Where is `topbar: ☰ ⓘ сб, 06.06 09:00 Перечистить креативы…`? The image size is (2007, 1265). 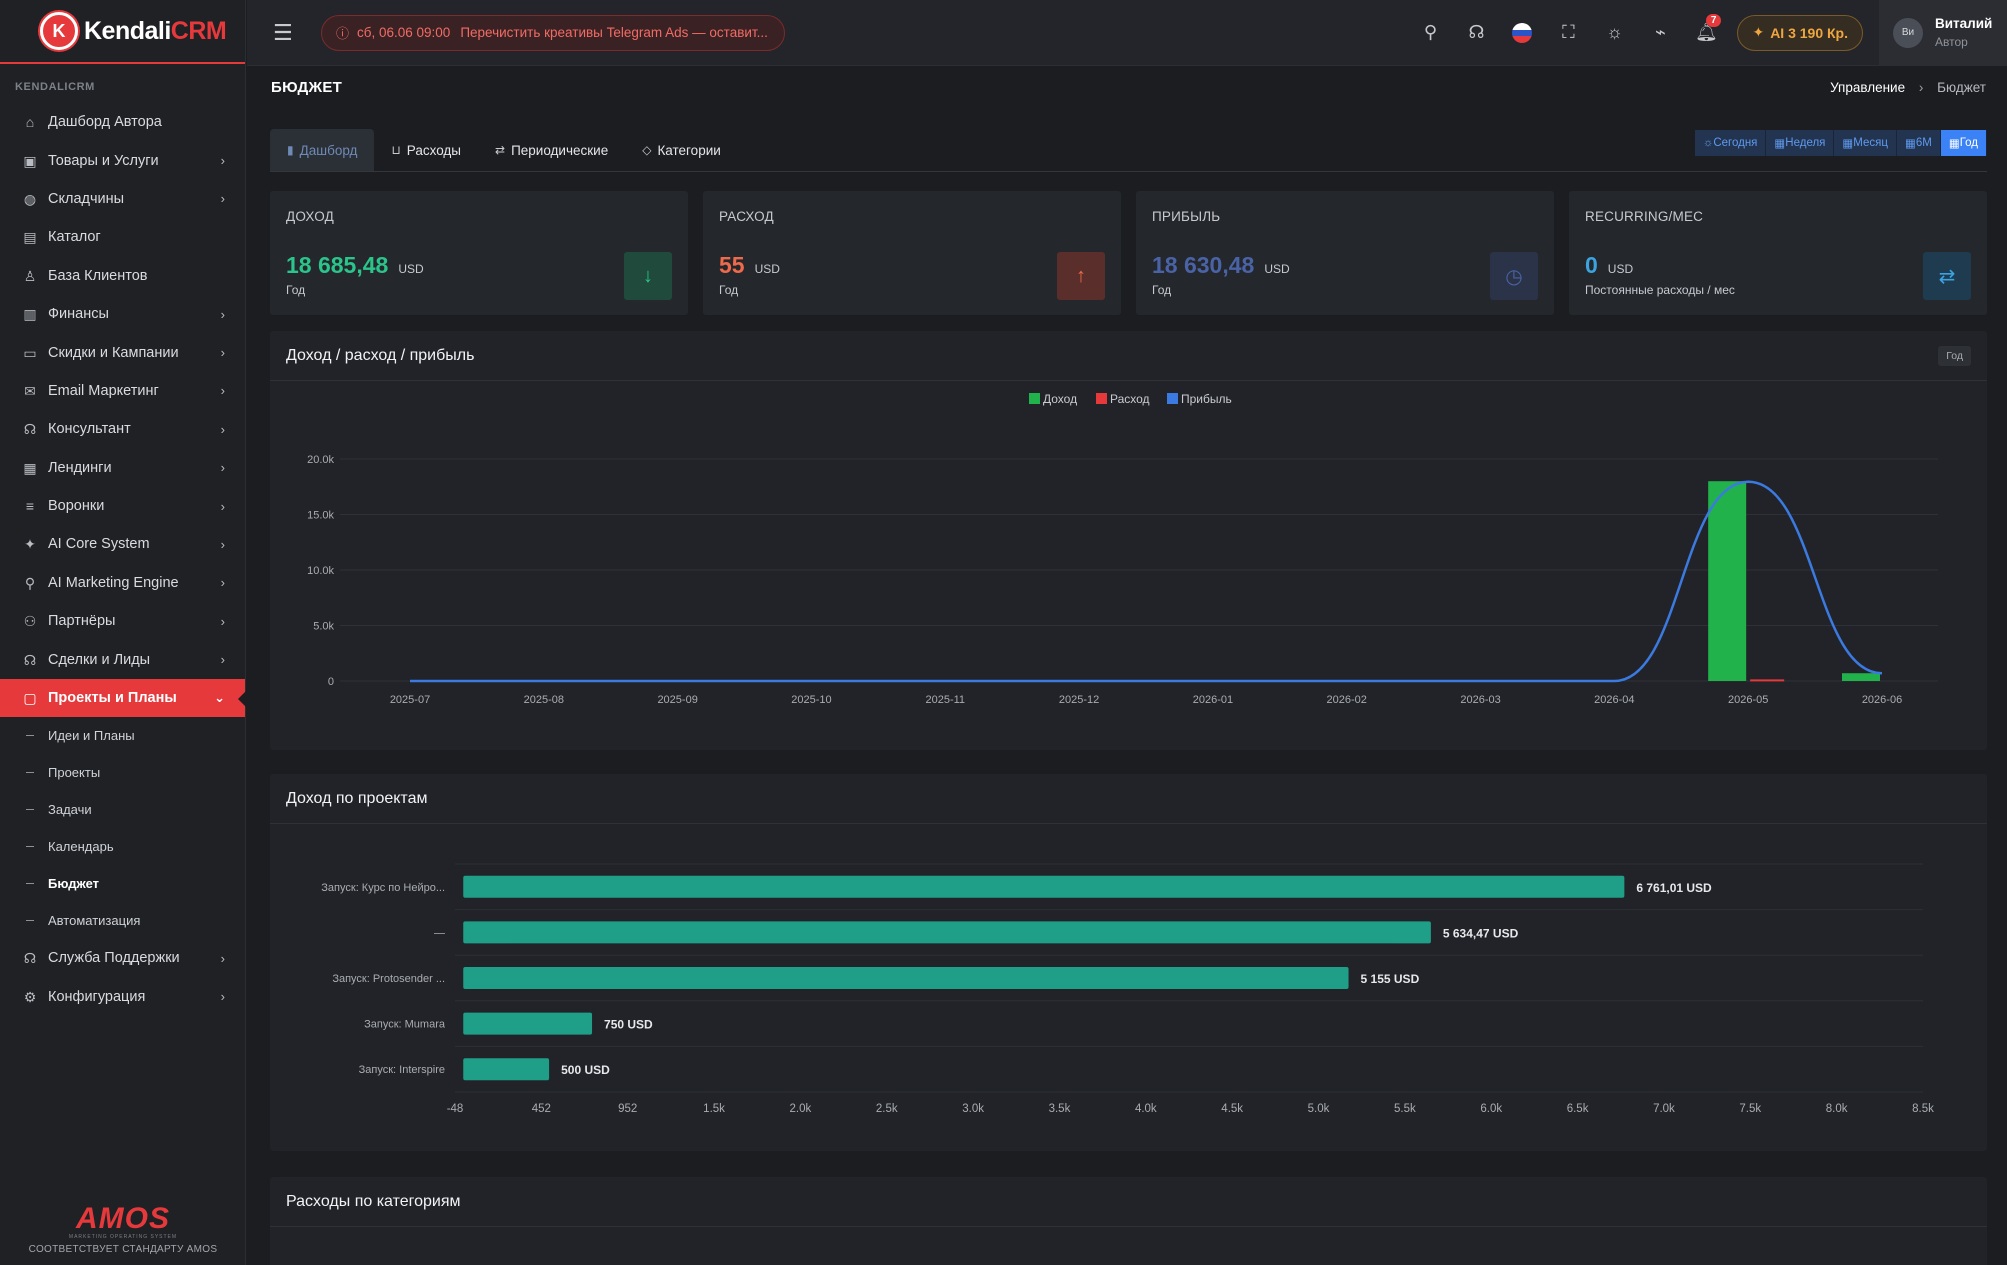 topbar: ☰ ⓘ сб, 06.06 09:00 Перечистить креативы… is located at coordinates (1127, 33).